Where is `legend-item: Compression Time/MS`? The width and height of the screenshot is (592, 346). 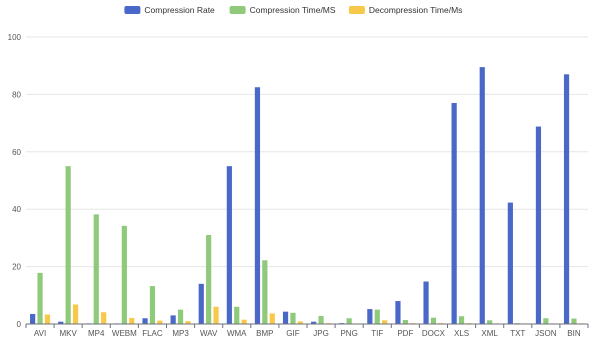
legend-item: Compression Time/MS is located at coordinates (282, 10).